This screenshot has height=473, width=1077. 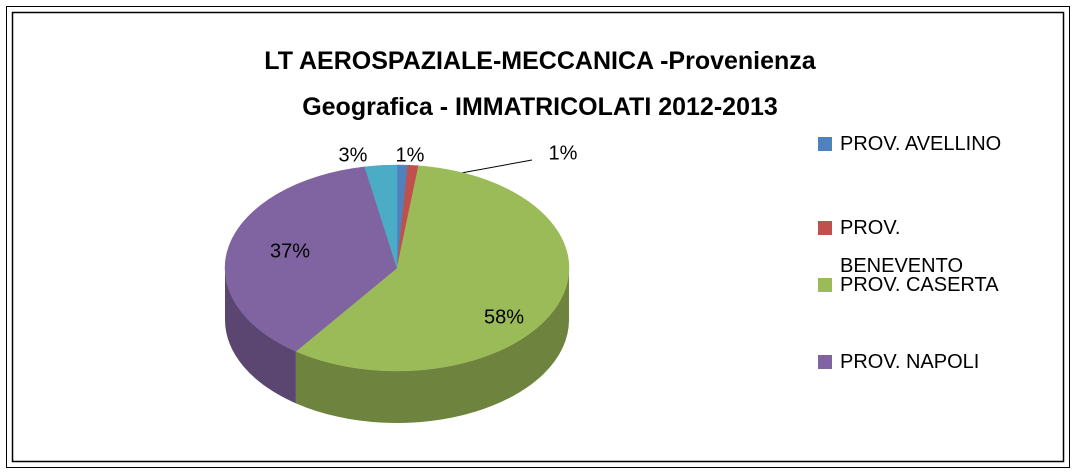 What do you see at coordinates (910, 362) in the screenshot?
I see `legend-label: PROV. NAPOLI` at bounding box center [910, 362].